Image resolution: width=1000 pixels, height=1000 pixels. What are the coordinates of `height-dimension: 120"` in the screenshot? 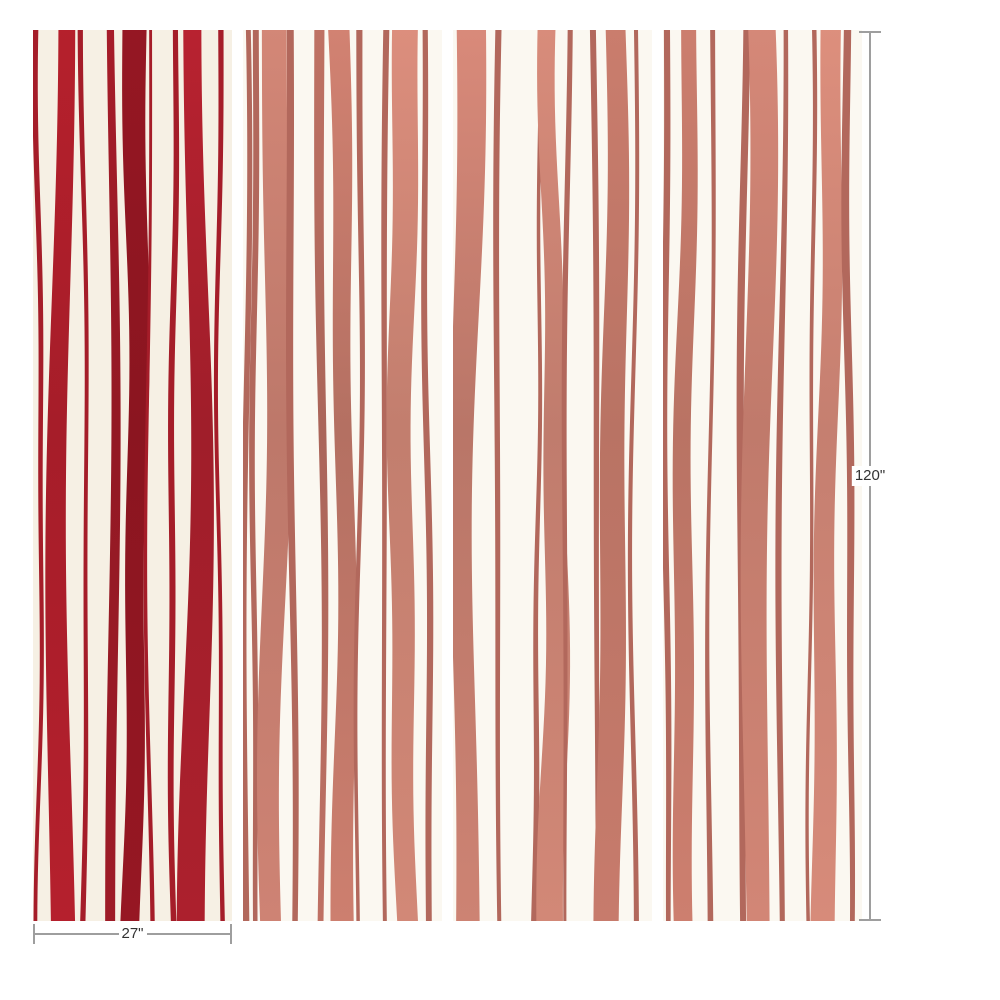 It's located at (870, 476).